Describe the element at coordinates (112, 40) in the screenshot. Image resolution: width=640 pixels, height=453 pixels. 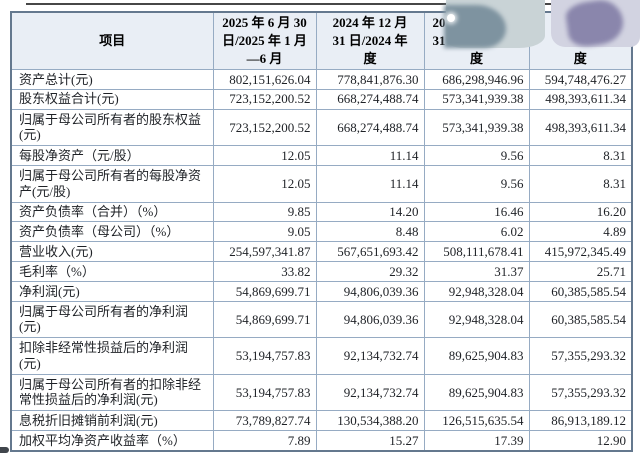
I see `column-header-0: 项目` at that location.